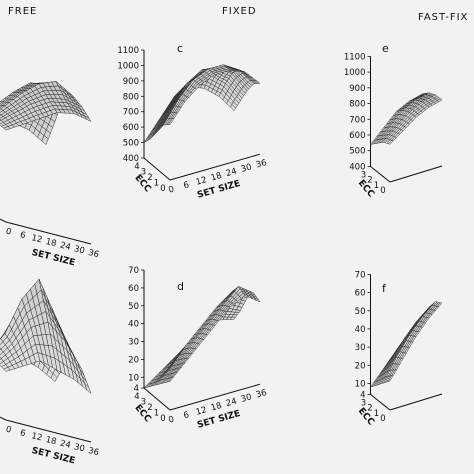 Image resolution: width=474 pixels, height=474 pixels. Describe the element at coordinates (360, 348) in the screenshot. I see `z-tick-label: 30` at that location.